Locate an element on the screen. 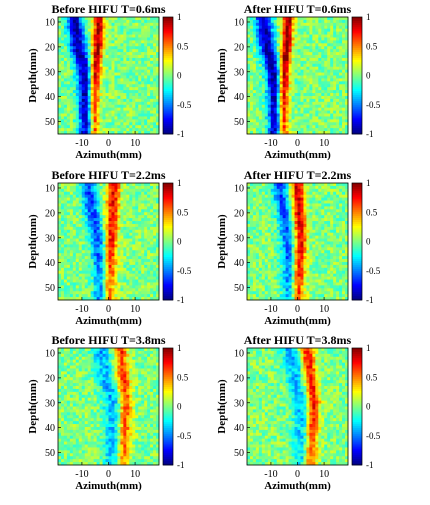  panel-title: After HIFU T=2.2ms is located at coordinates (298, 175).